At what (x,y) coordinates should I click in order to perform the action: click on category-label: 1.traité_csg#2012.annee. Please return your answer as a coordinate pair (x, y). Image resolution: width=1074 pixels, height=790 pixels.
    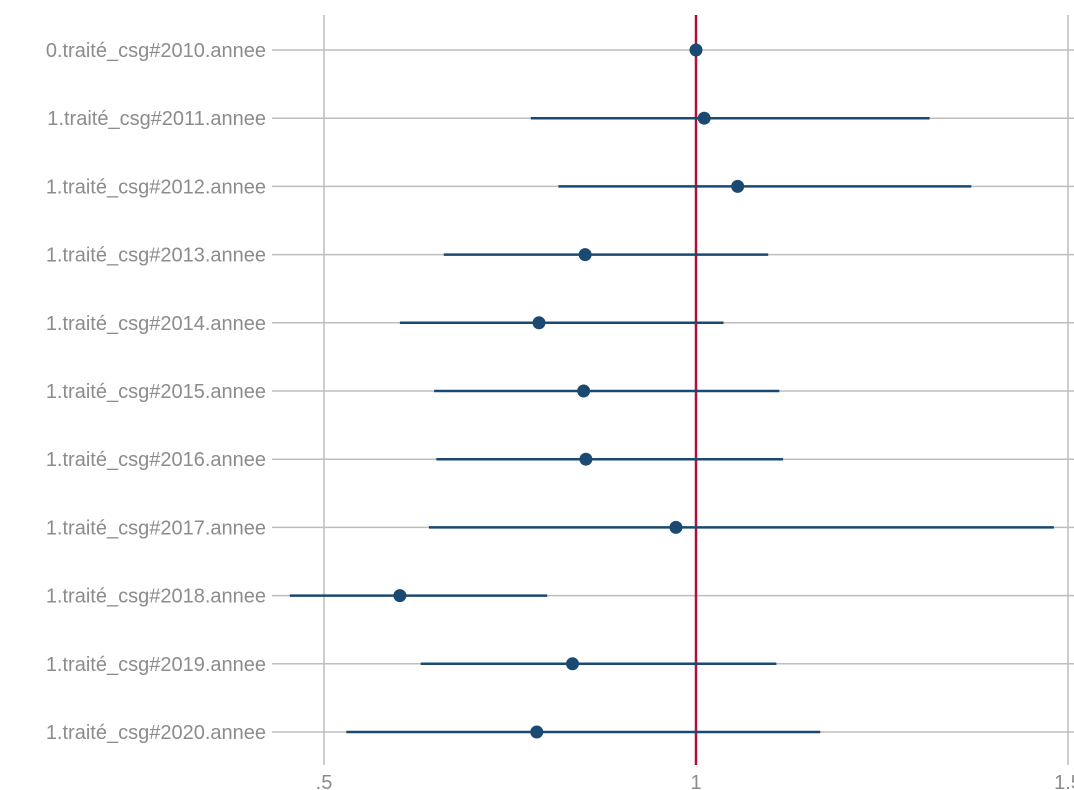
    Looking at the image, I should click on (156, 187).